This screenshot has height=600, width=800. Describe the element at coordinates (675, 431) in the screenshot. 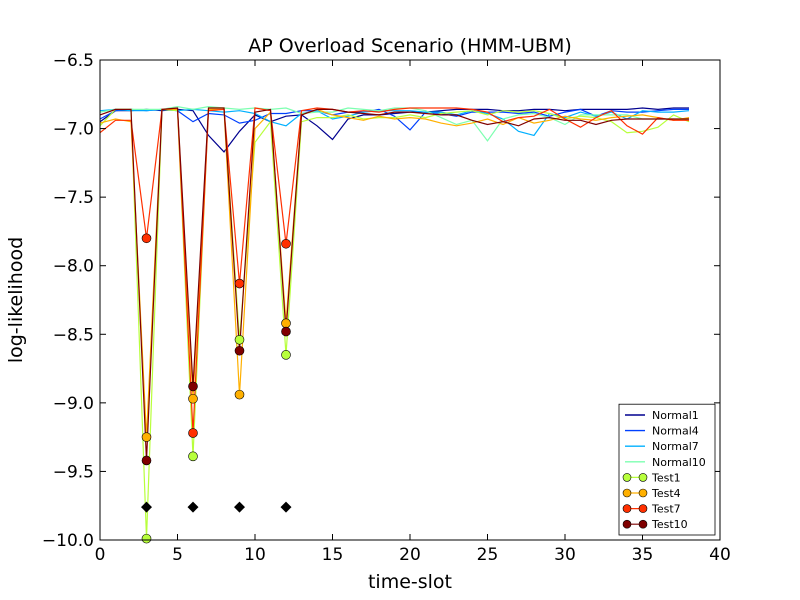

I see `legend-label: Normal4` at that location.